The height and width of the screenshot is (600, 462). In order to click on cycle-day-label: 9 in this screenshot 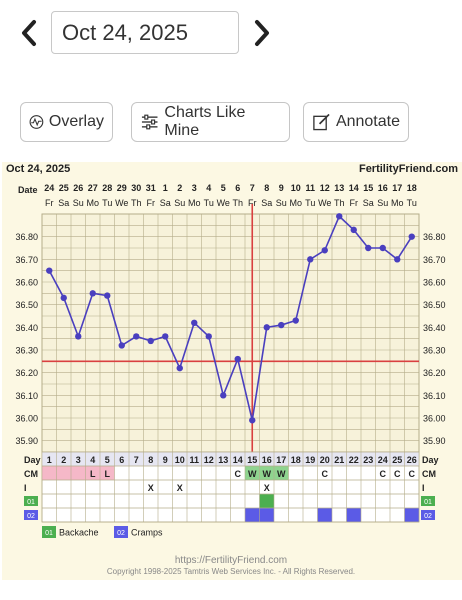, I will do `click(165, 460)`.